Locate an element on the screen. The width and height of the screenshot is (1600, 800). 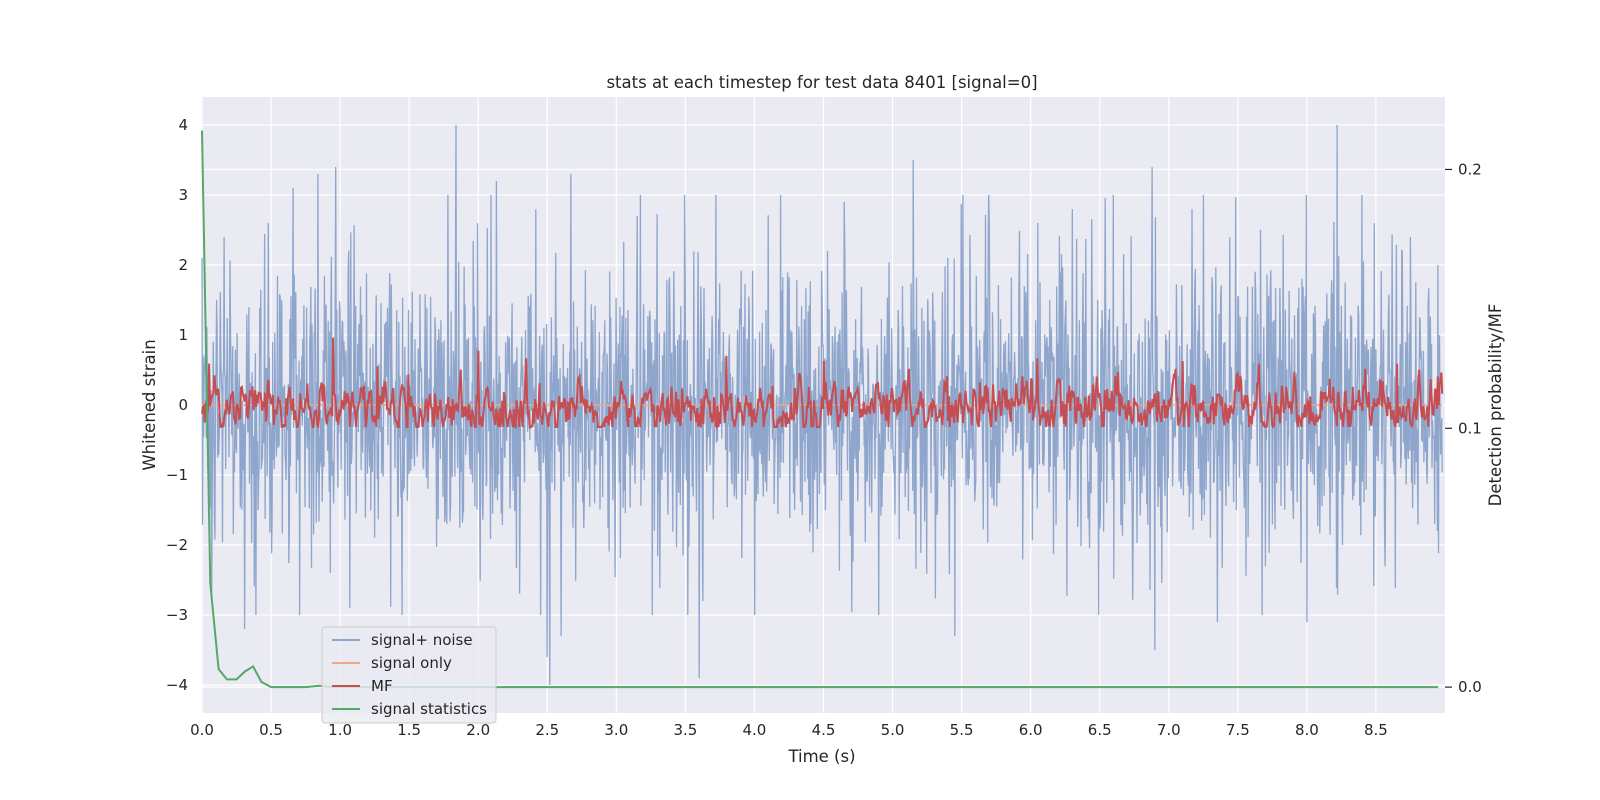
x-tick-label: 5.5 is located at coordinates (962, 730).